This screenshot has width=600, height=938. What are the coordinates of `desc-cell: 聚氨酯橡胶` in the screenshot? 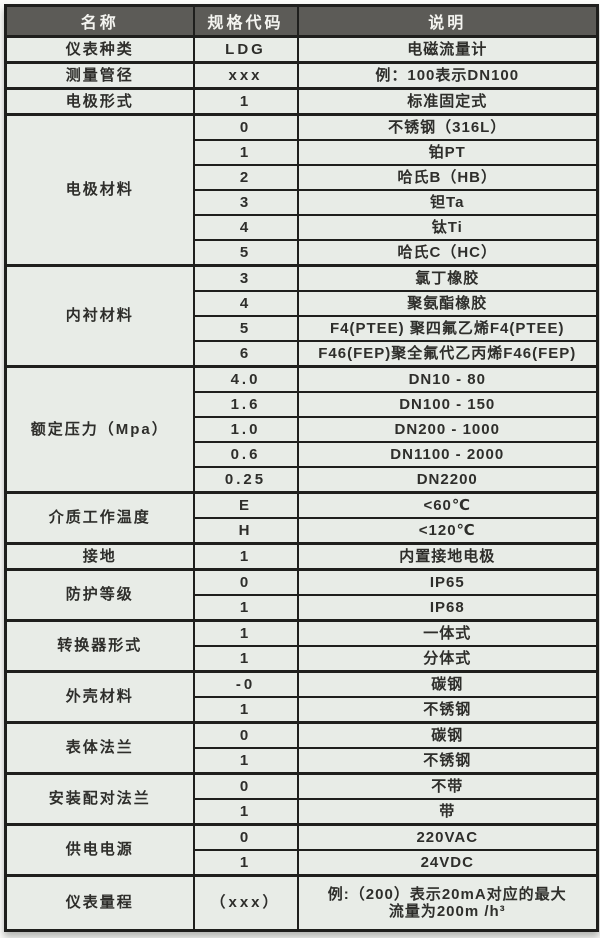 It's located at (447, 303).